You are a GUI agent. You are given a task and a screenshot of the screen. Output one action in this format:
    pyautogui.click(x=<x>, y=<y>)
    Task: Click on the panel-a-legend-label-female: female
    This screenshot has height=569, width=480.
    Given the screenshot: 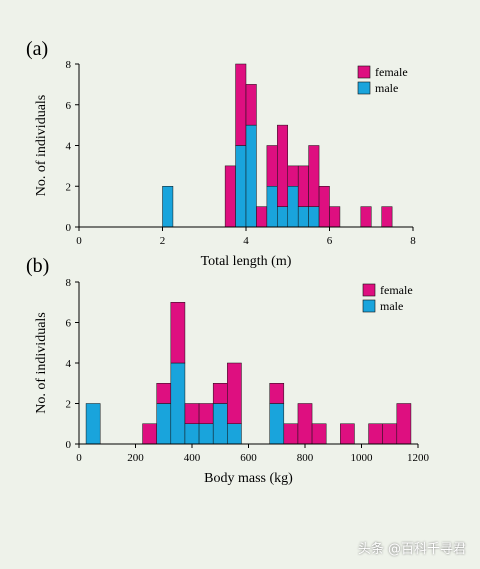 What is the action you would take?
    pyautogui.click(x=391, y=72)
    